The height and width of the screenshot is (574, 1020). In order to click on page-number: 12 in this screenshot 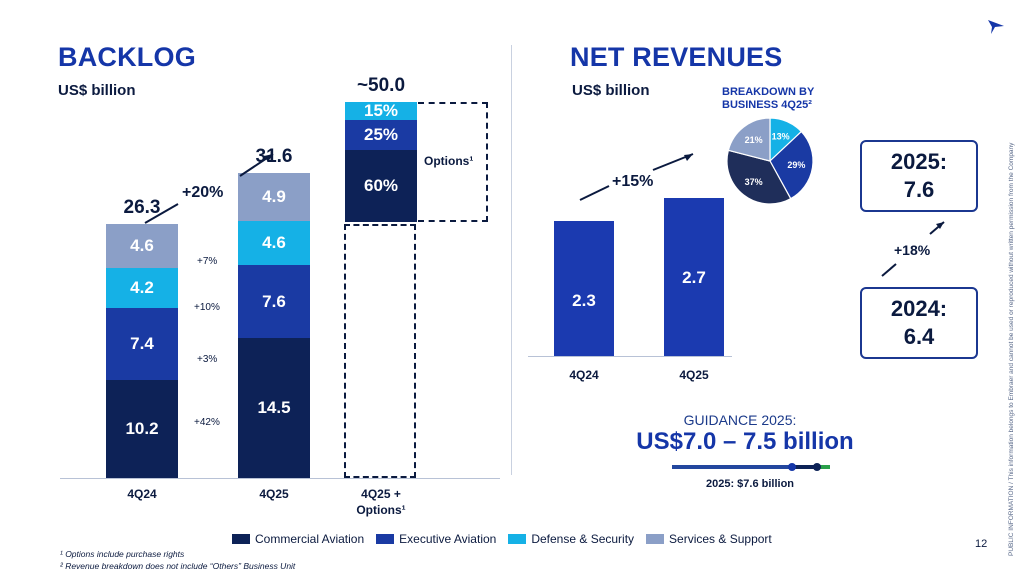, I will do `click(981, 544)`.